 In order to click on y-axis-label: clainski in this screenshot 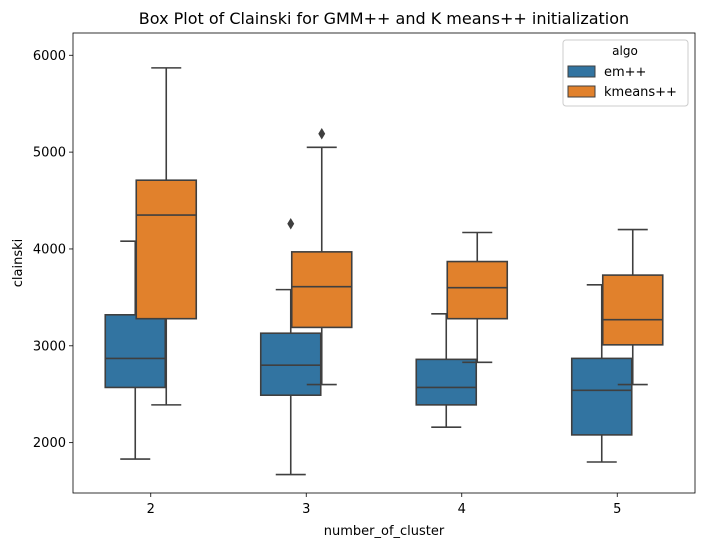, I will do `click(18, 263)`.